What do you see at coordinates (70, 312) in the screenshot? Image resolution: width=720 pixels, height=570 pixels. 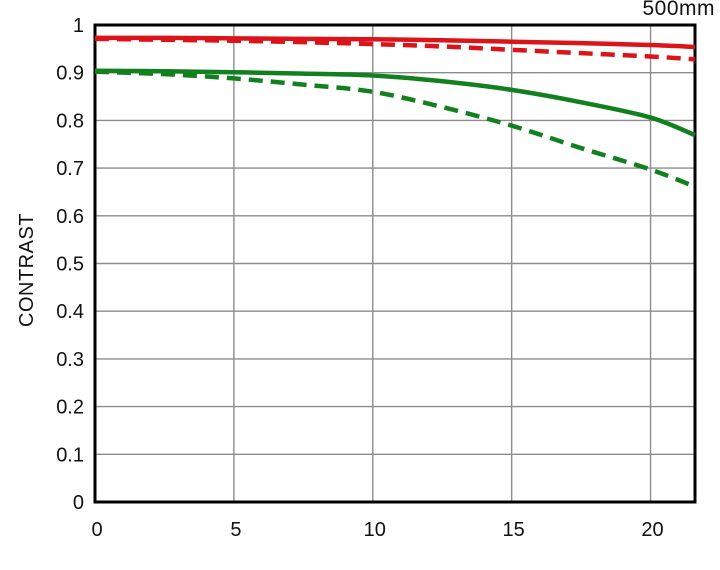 I see `y-tick-label: 0.4` at bounding box center [70, 312].